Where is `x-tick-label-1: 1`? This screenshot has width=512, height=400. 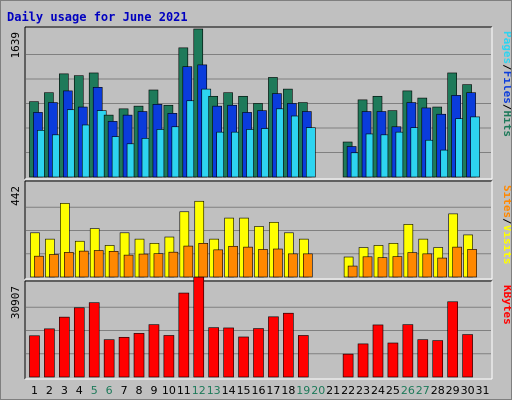
x-tick-label-1: 1 is located at coordinates (34, 390).